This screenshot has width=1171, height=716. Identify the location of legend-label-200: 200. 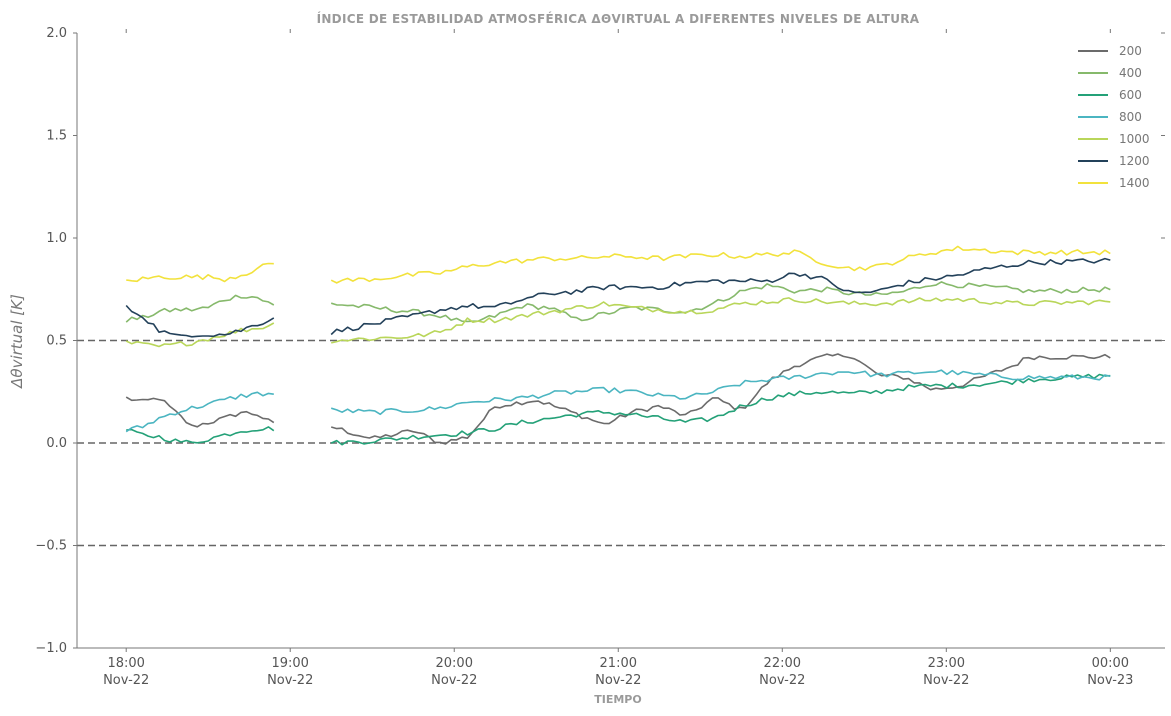
(1130, 51).